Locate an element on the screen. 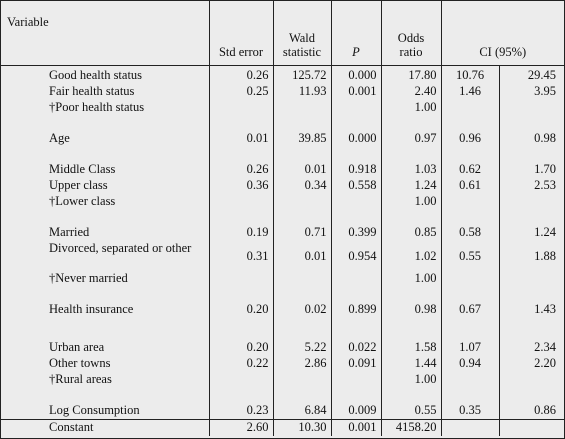 Image resolution: width=565 pixels, height=439 pixels. row-std-error: 0.25 is located at coordinates (241, 92).